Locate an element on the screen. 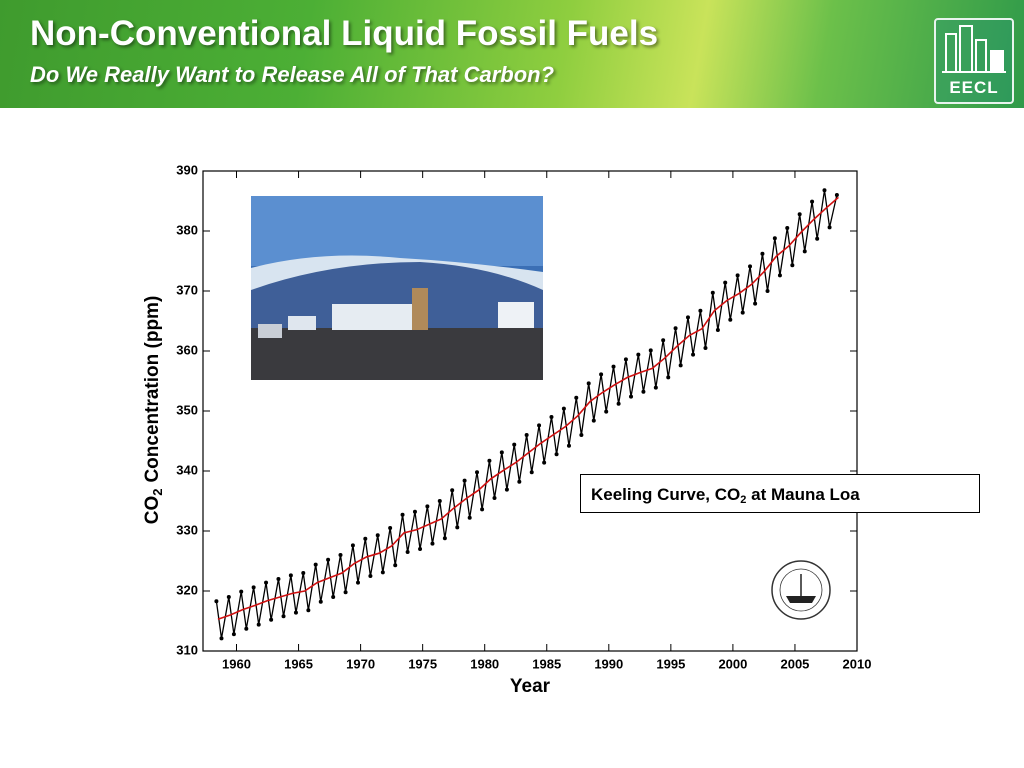  x-tick-label: 1965 is located at coordinates (298, 663).